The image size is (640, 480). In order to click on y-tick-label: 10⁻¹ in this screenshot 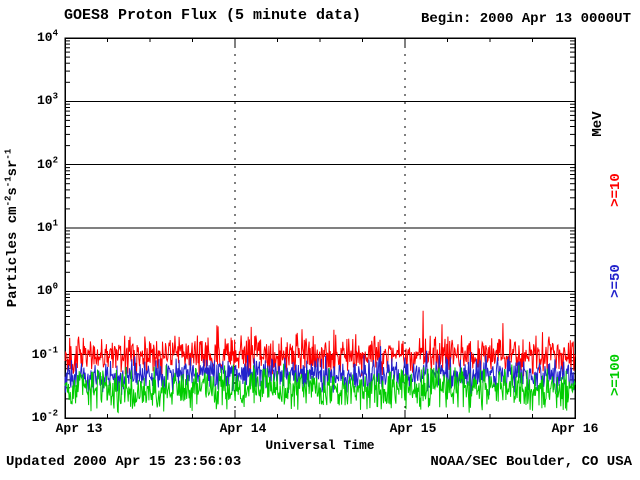, I will do `click(44, 353)`.